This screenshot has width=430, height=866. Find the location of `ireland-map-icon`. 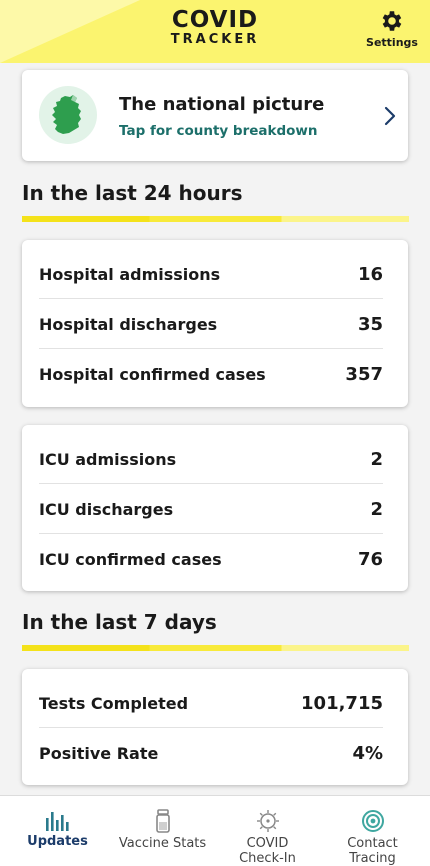

ireland-map-icon is located at coordinates (66, 114).